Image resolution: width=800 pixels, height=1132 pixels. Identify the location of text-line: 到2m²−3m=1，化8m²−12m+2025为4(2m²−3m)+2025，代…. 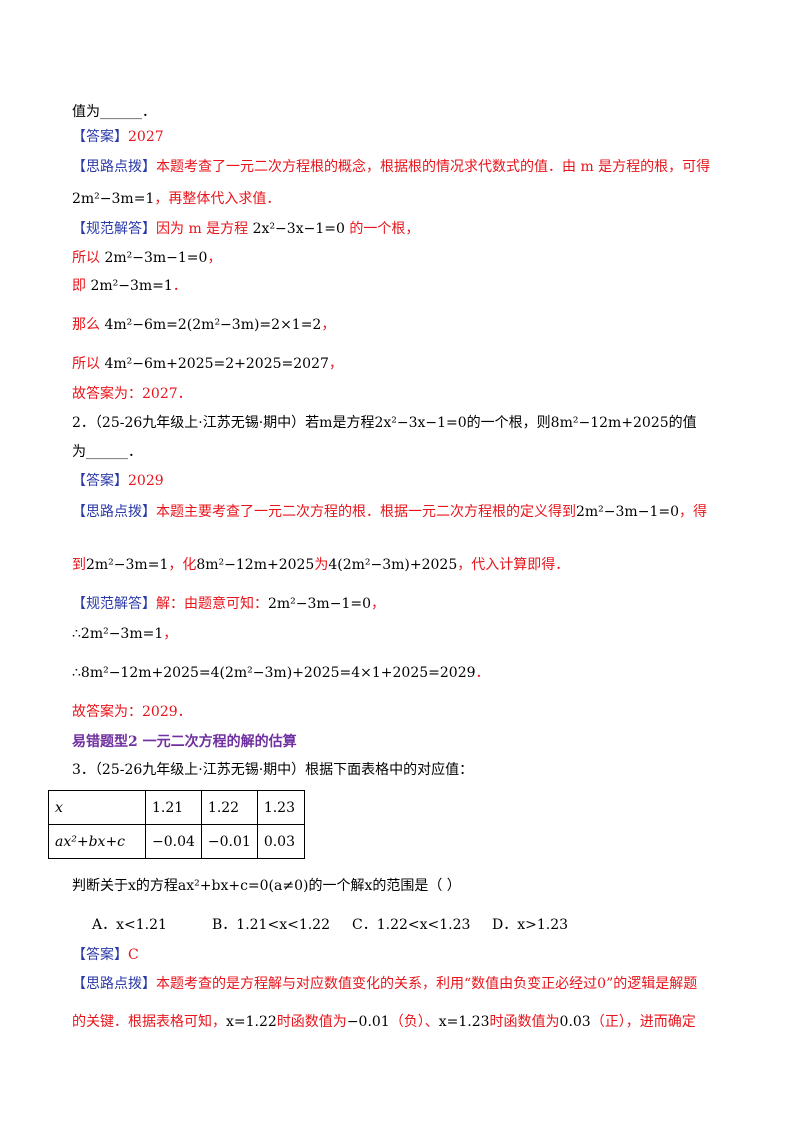
(320, 565).